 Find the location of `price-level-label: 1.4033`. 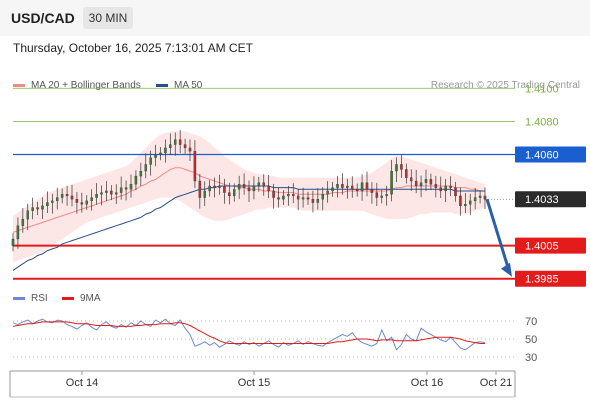

price-level-label: 1.4033 is located at coordinates (542, 200).